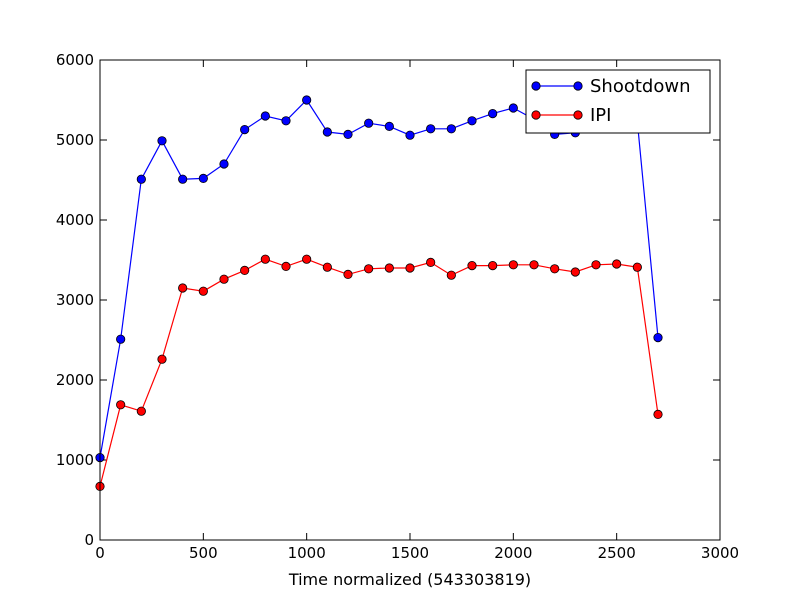 This screenshot has width=800, height=600. I want to click on y-tick-label: 2000, so click(75, 380).